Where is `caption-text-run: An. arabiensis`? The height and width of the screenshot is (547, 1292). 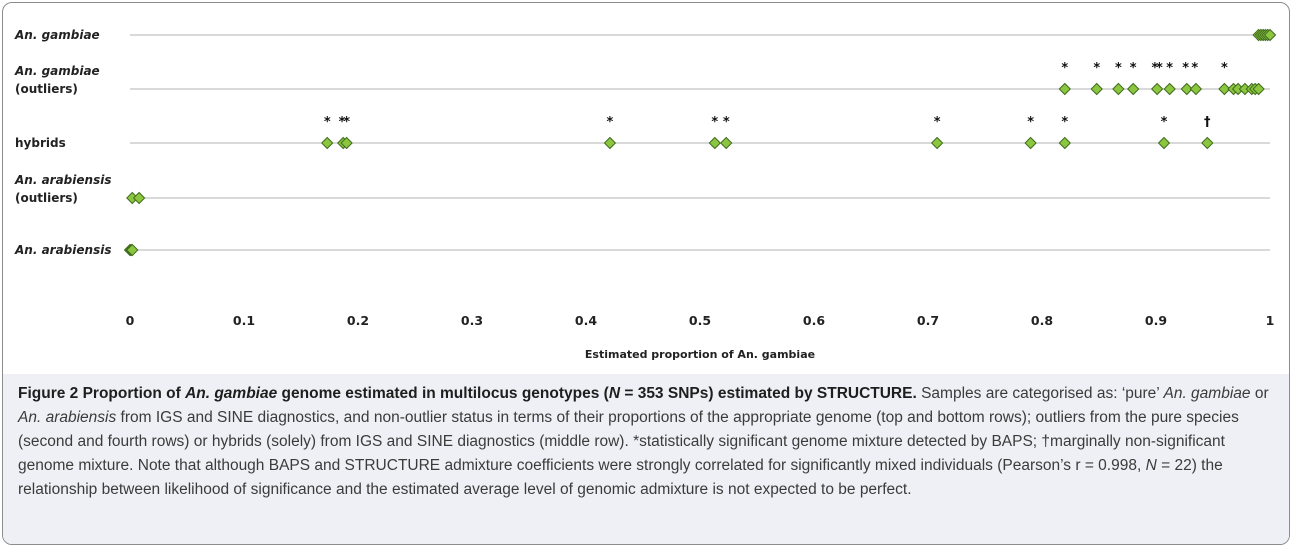 caption-text-run: An. arabiensis is located at coordinates (67, 417).